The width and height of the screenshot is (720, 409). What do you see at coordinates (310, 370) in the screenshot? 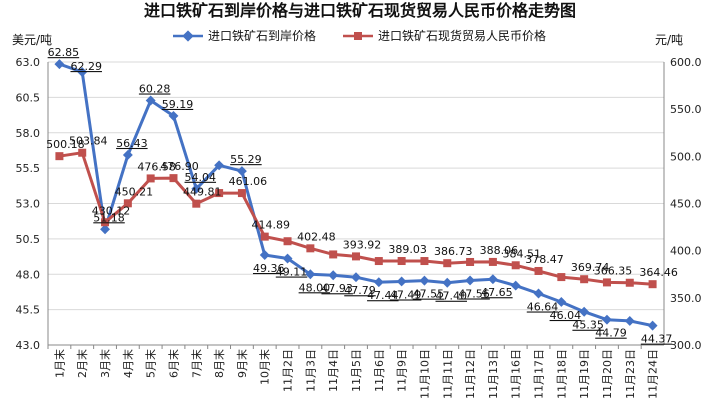
I see `x-tick-label: 11月3日` at bounding box center [310, 370].